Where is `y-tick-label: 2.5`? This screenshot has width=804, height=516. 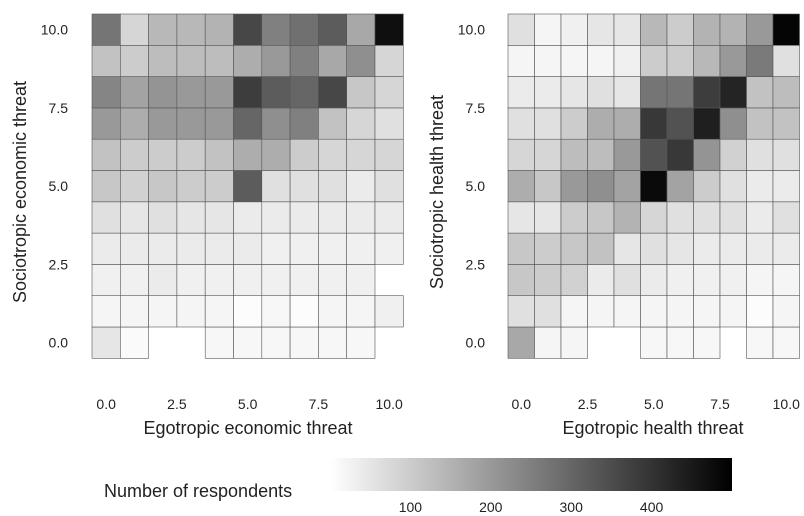
y-tick-label: 2.5 is located at coordinates (59, 264).